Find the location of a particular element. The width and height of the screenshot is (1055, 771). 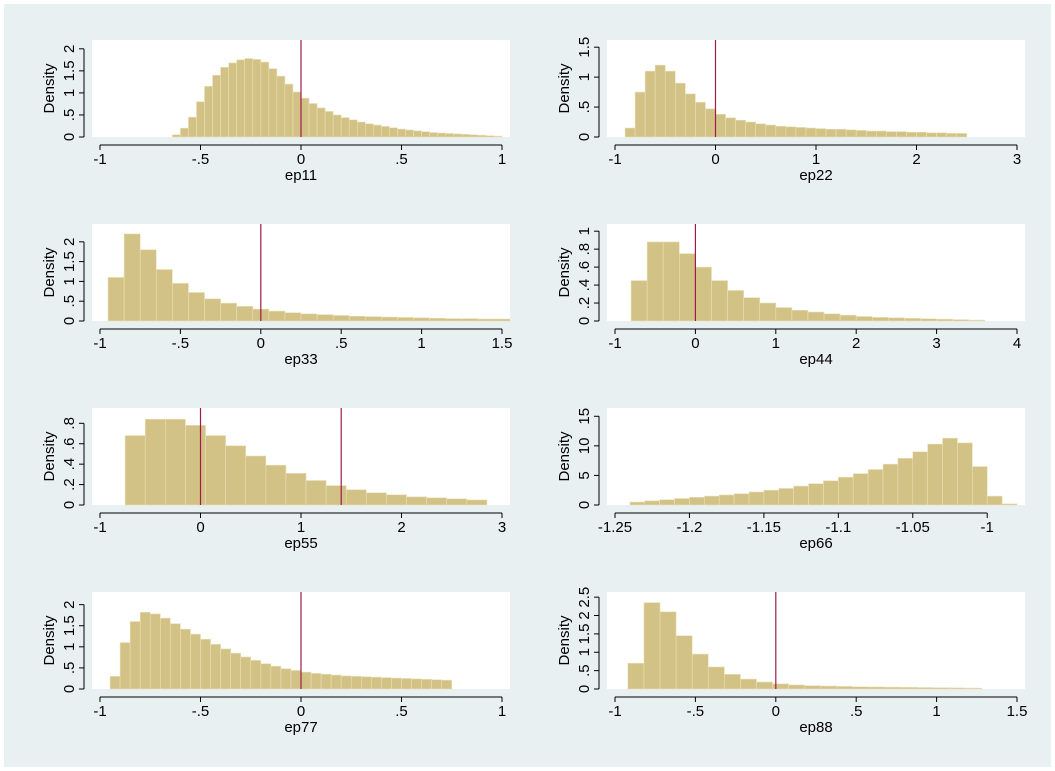

y-tick-label: 2 is located at coordinates (69, 49).